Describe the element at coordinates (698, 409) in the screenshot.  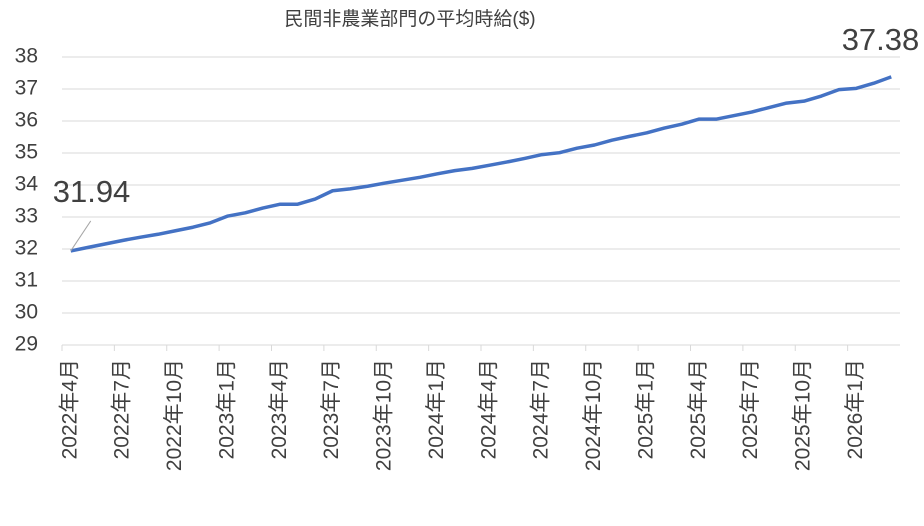
I see `x-tick-label: 2025年4月` at that location.